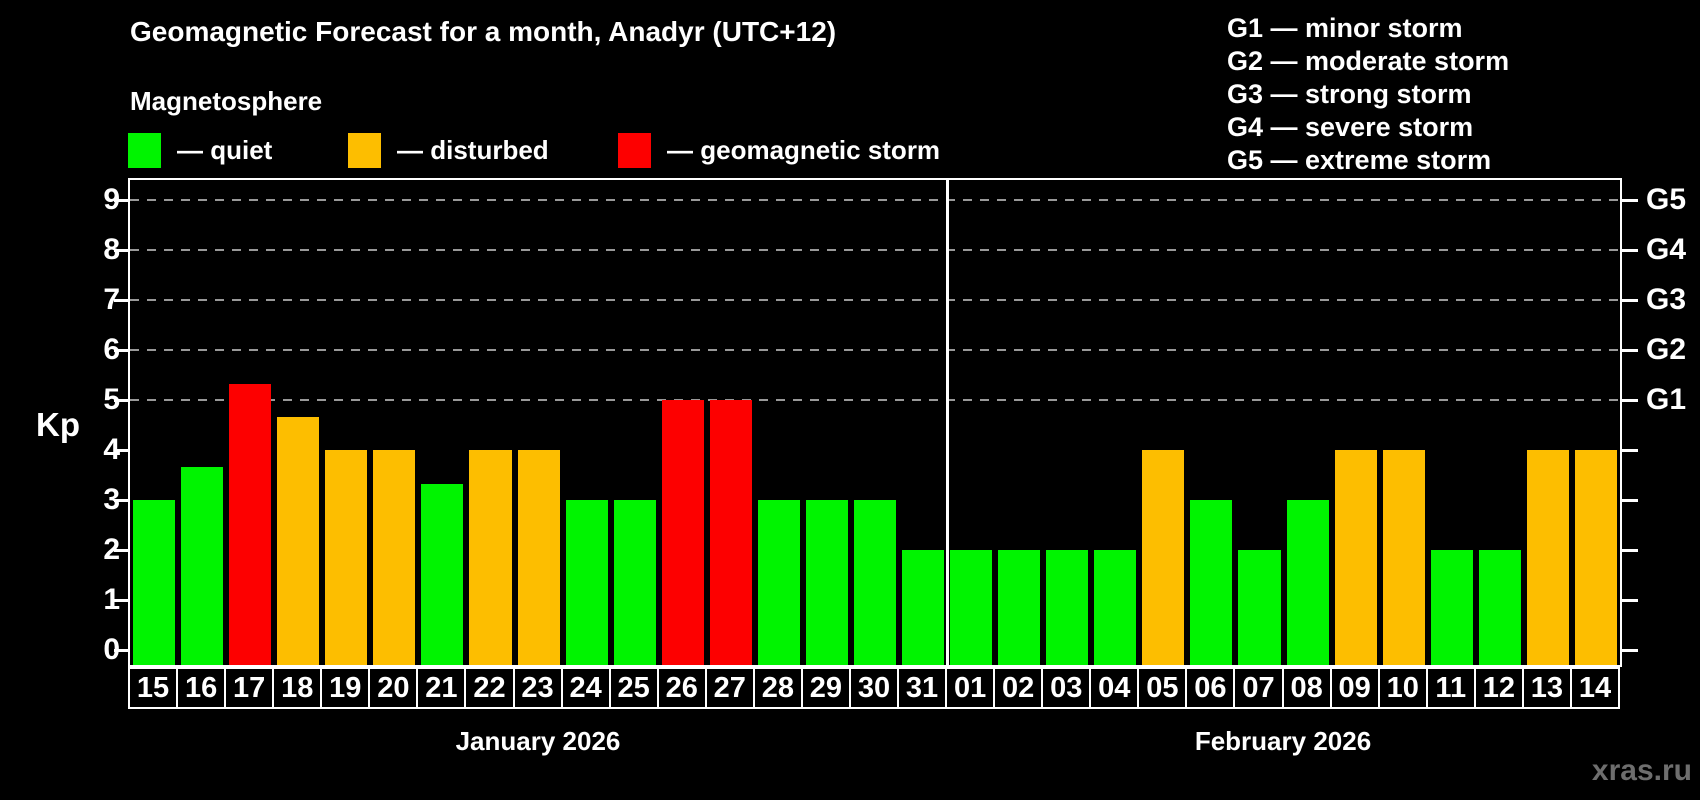  What do you see at coordinates (1350, 127) in the screenshot?
I see `g-scale-legend-line-4: G4 — severe storm` at bounding box center [1350, 127].